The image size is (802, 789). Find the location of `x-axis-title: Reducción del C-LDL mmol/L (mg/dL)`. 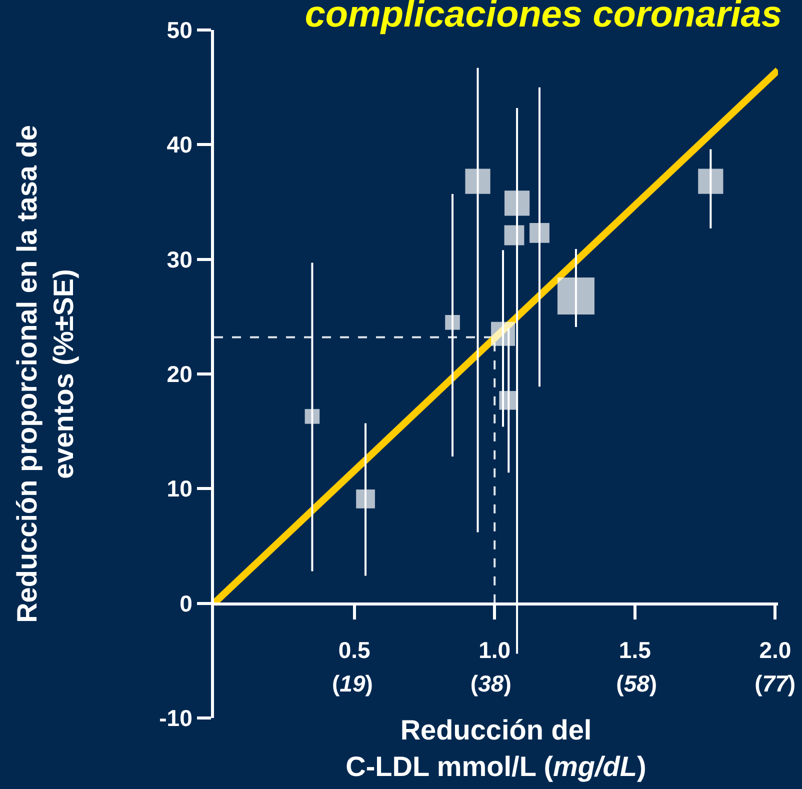

x-axis-title: Reducción del C-LDL mmol/L (mg/dL) is located at coordinates (496, 748).